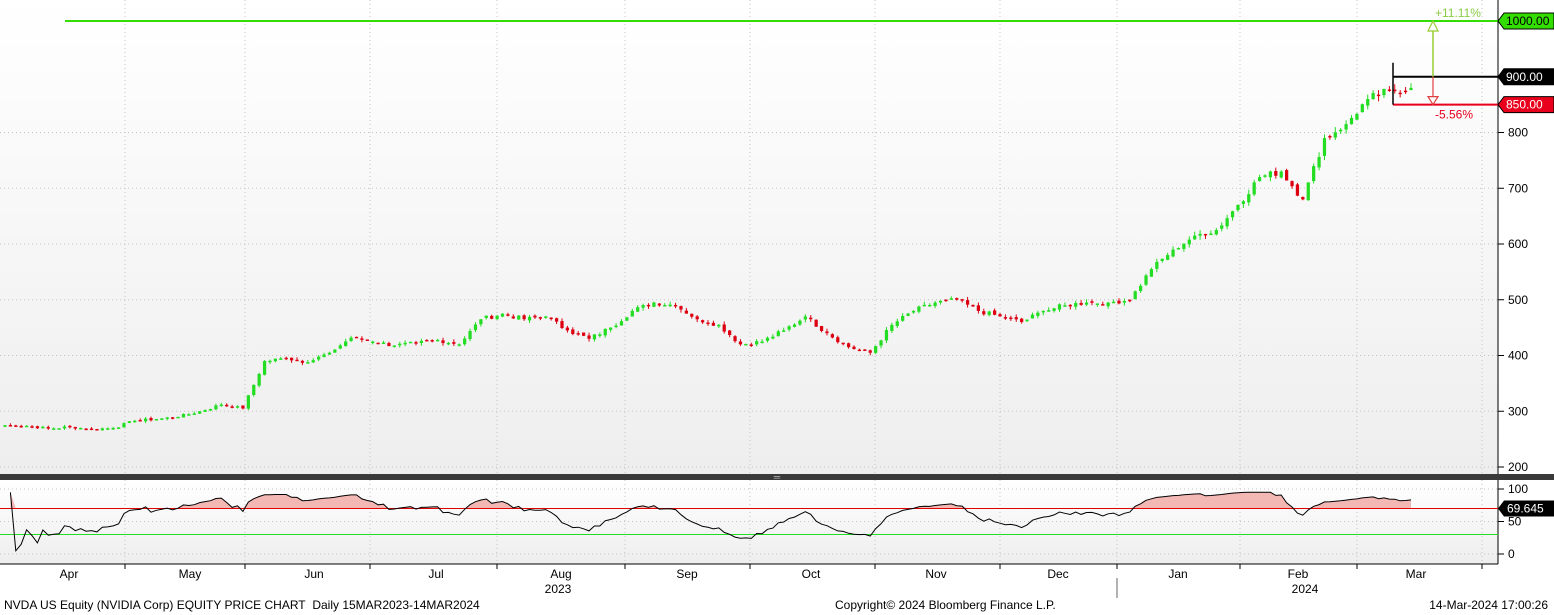  I want to click on rsi-overbought-fill, so click(710, 500).